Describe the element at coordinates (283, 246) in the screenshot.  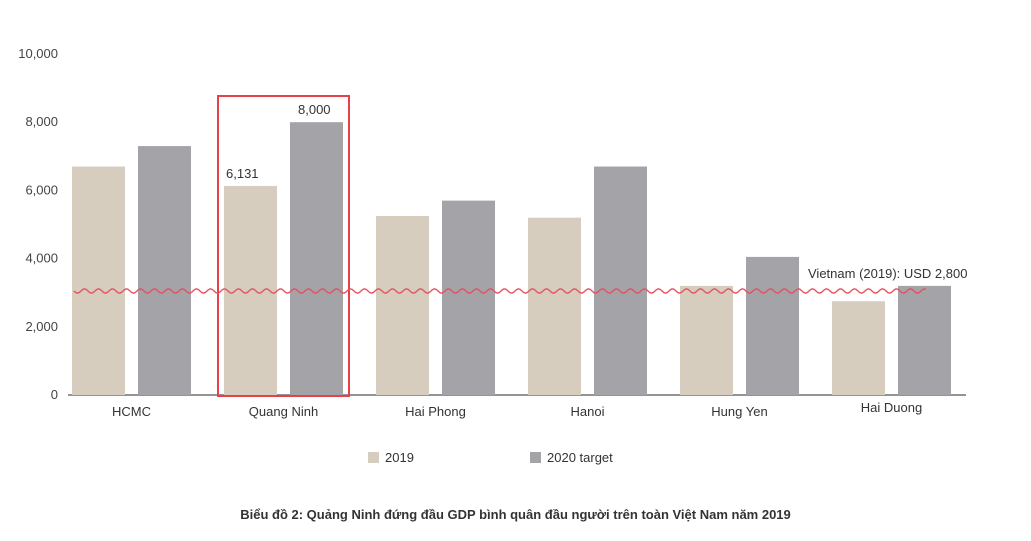
I see `highlight-box` at that location.